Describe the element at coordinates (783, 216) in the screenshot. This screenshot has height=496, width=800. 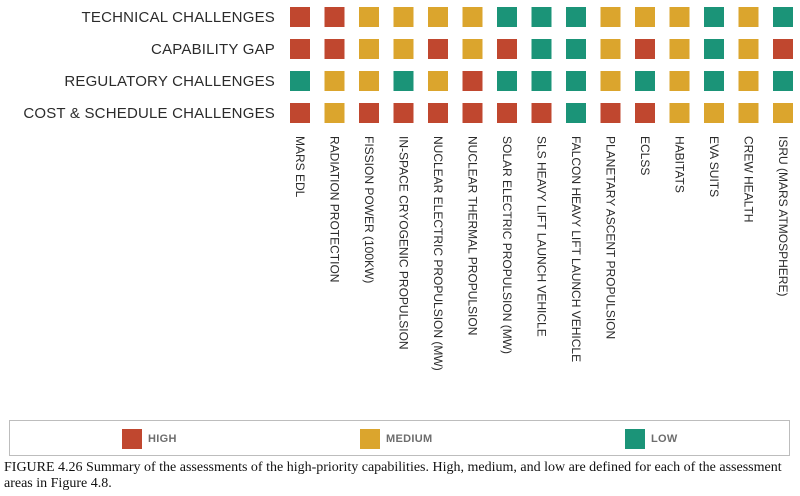
I see `column-label: ISRU (MARS ATMOSPHERE)` at that location.